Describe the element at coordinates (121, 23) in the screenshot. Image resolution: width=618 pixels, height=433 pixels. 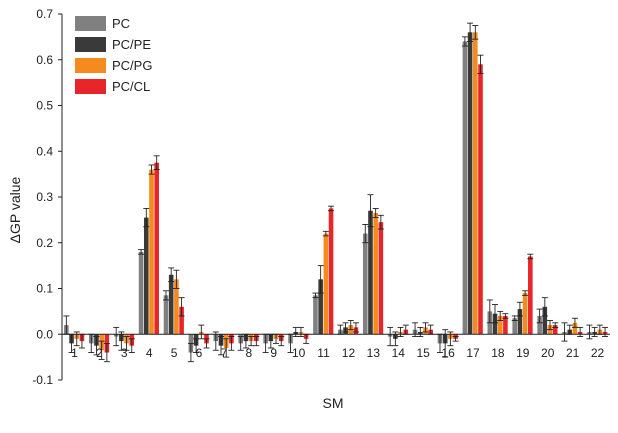
I see `legend-label: PC` at that location.